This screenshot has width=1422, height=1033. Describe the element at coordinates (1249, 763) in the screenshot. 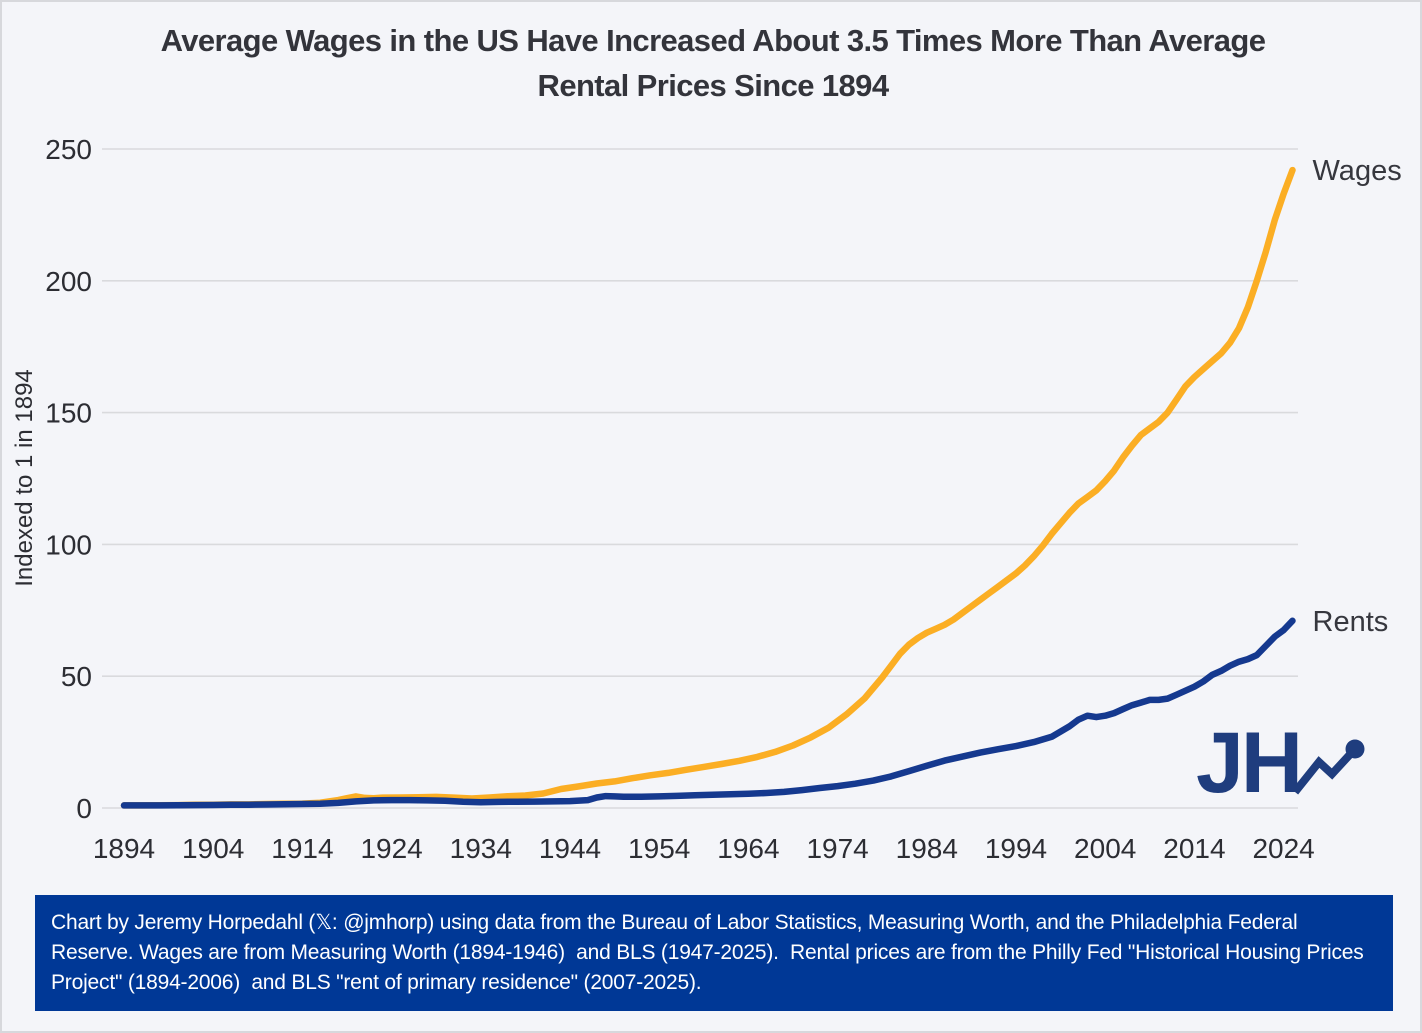

I see `jh-logo-text: JH` at that location.